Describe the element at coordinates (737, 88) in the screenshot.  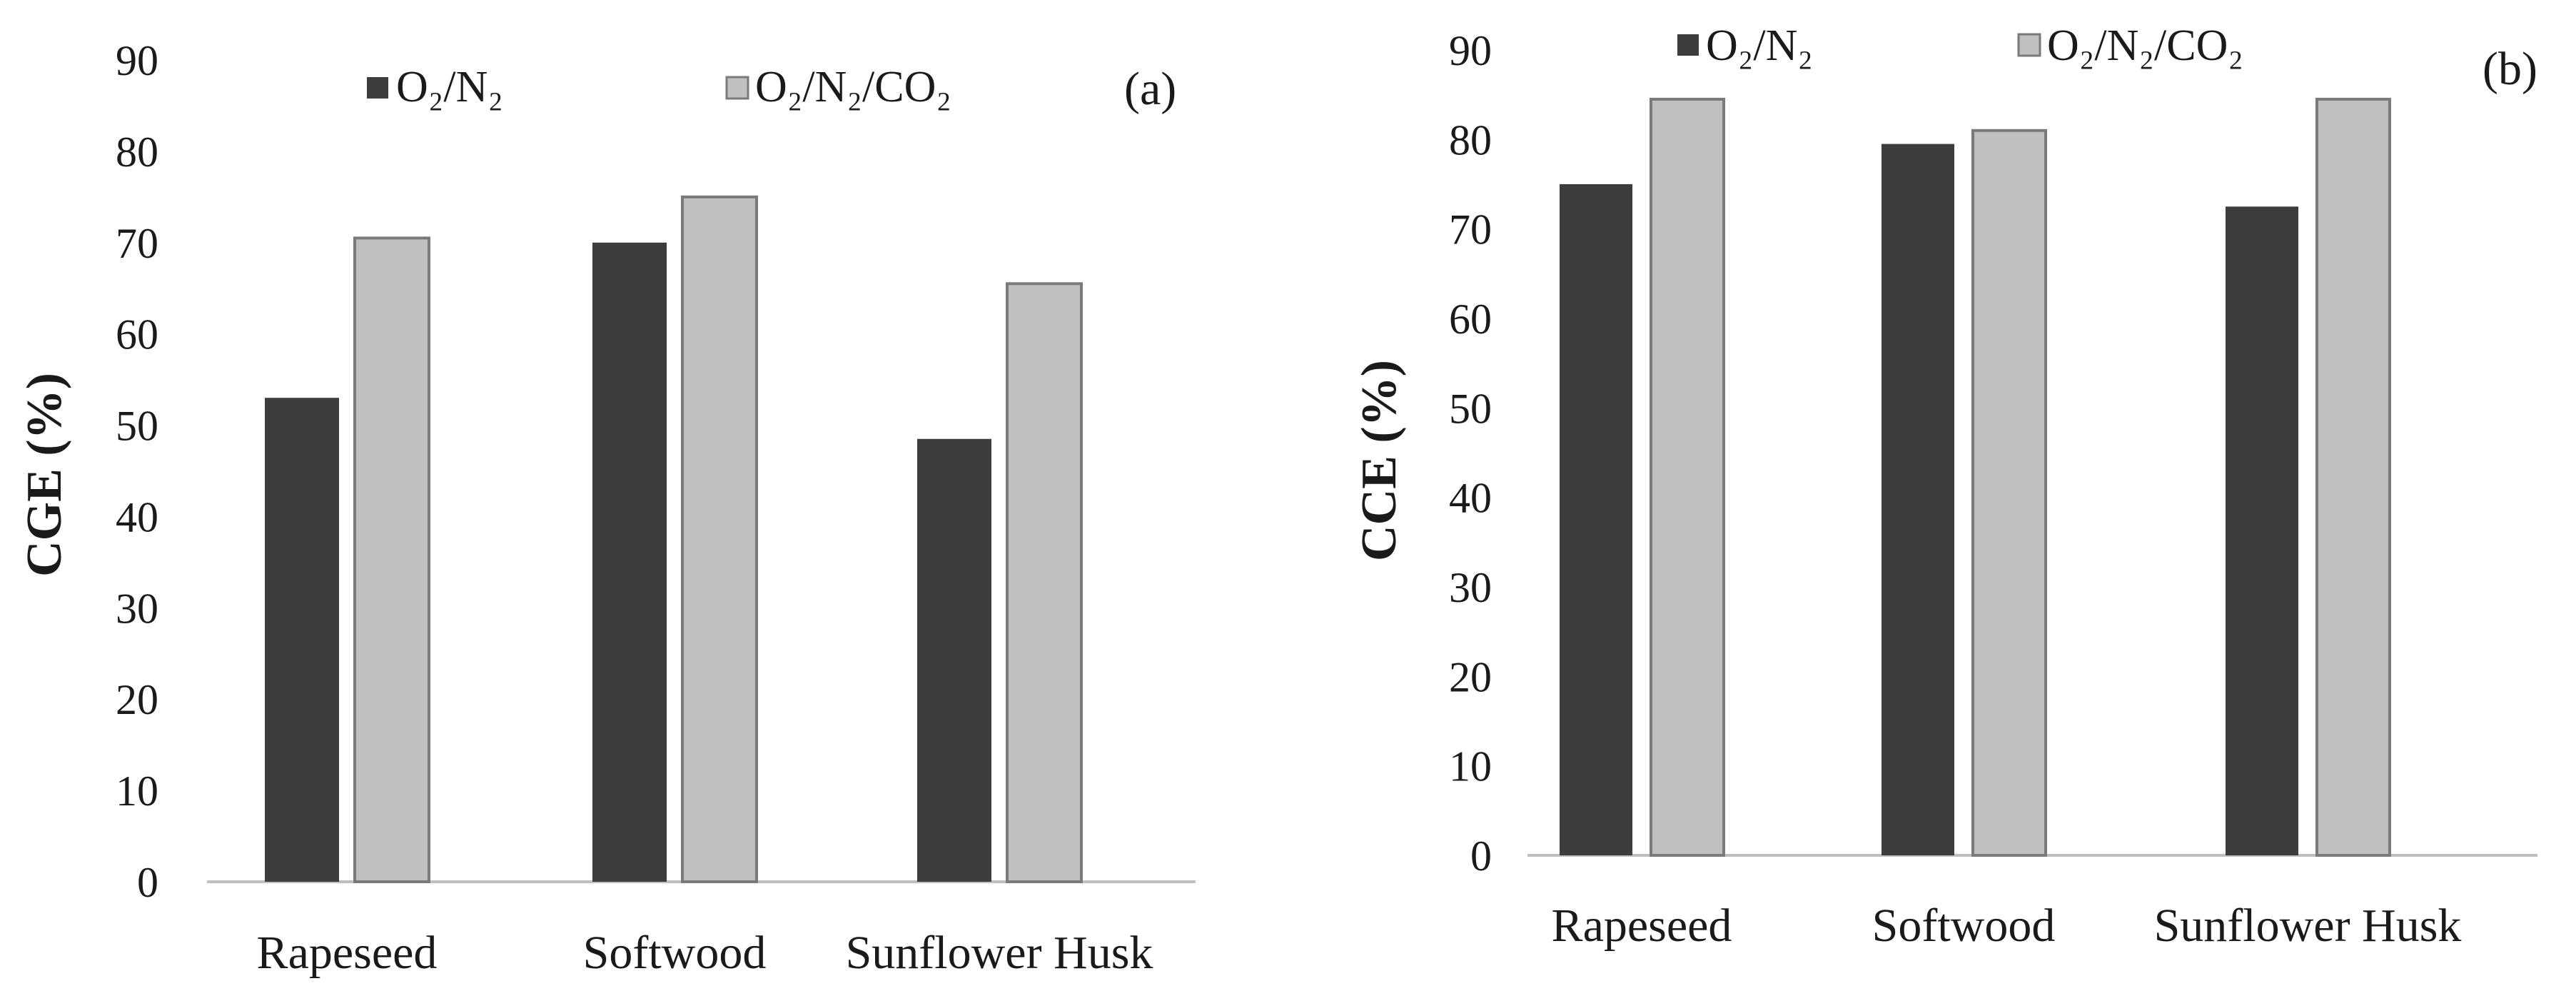
I see `legend-swatch-o2n2co2-a` at that location.